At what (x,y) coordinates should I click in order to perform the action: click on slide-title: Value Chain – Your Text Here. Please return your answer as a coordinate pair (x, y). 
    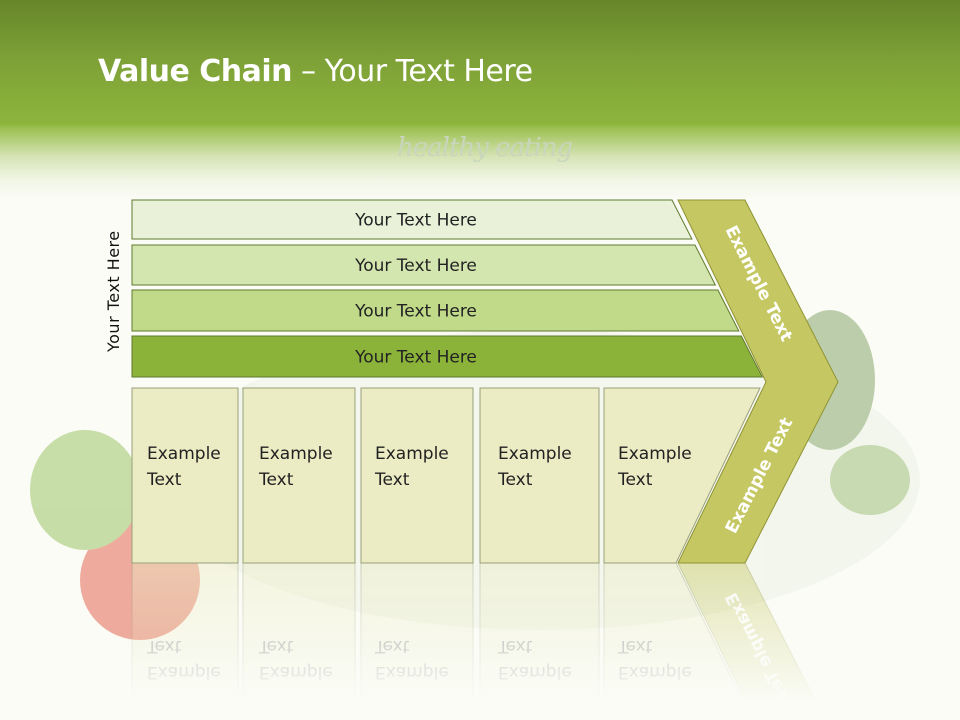
    Looking at the image, I should click on (315, 71).